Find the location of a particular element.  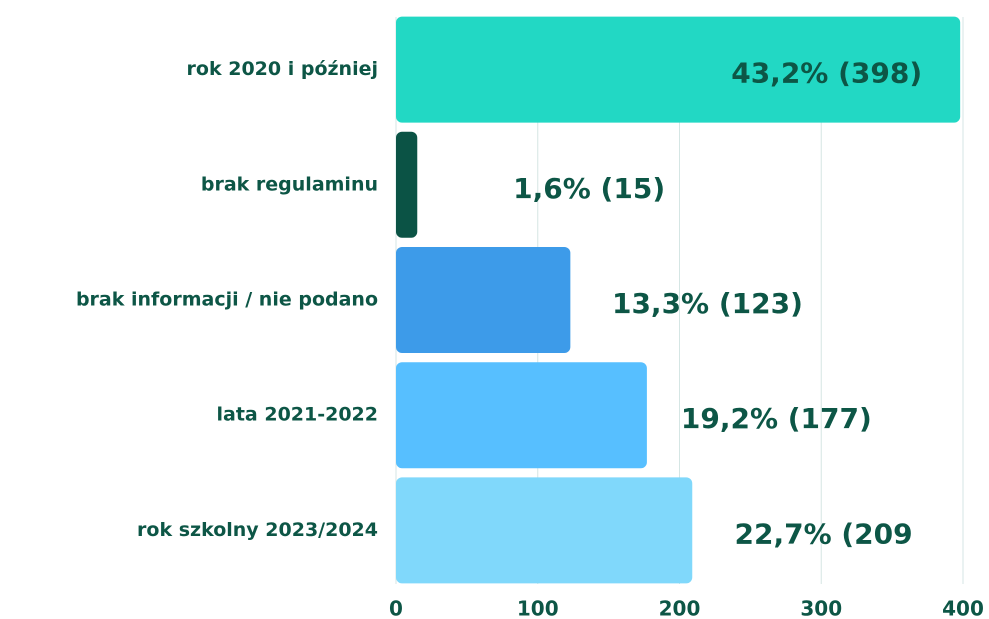

x-tick-label: 0 is located at coordinates (396, 608).